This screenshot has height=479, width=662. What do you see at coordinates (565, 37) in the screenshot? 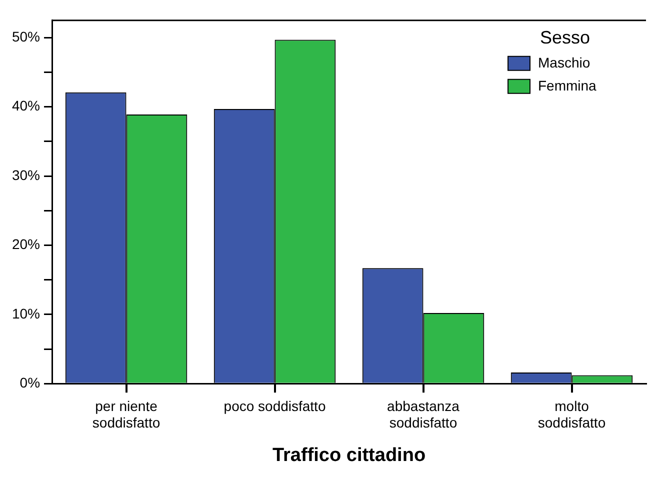
I see `legend-title: Sesso` at bounding box center [565, 37].